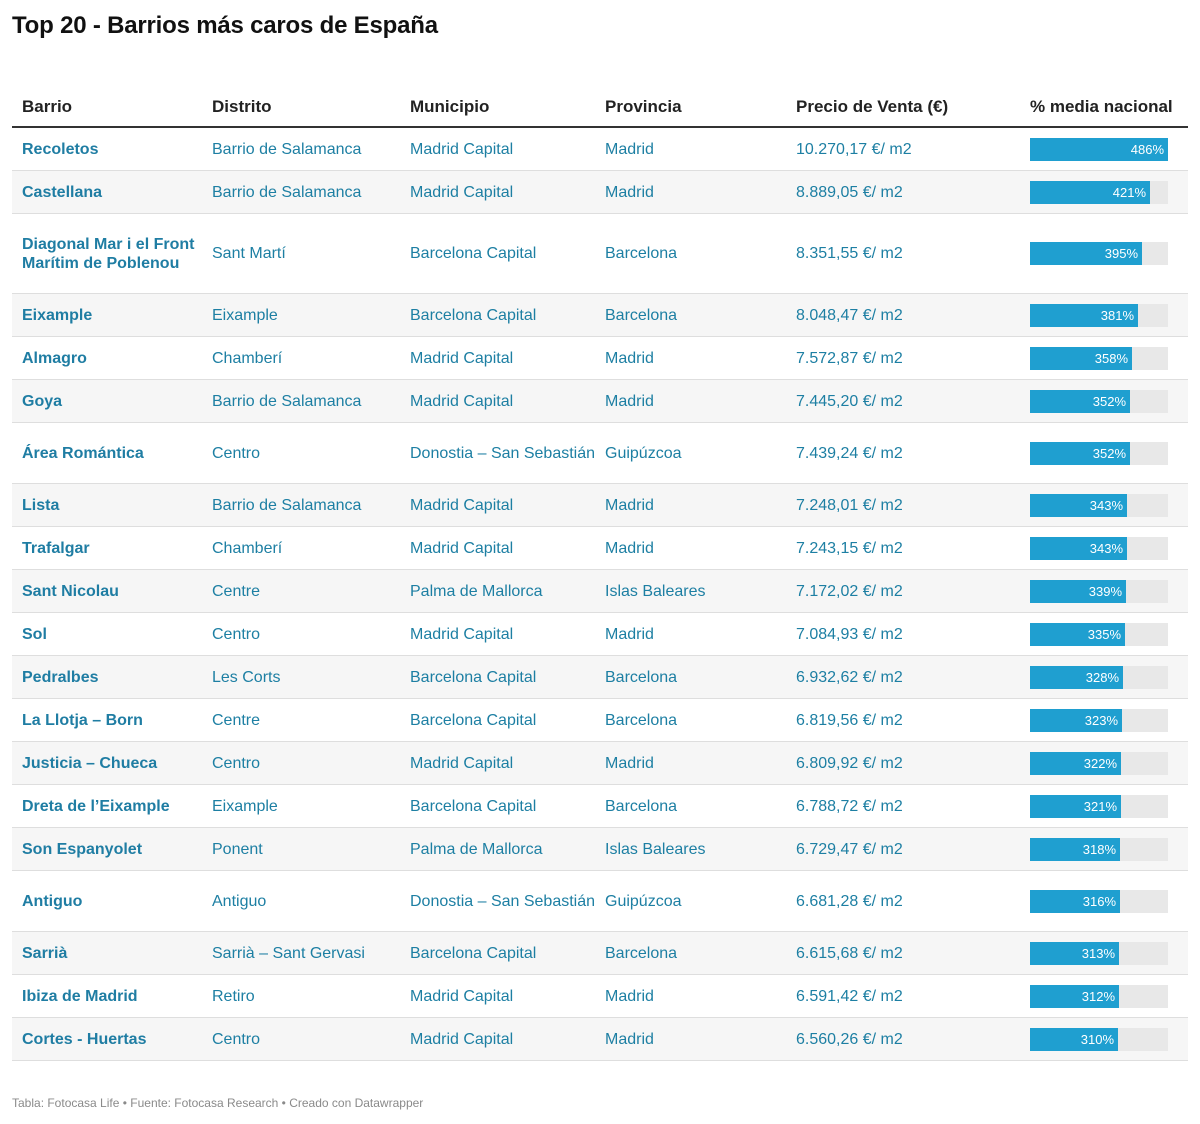 The image size is (1200, 1124). What do you see at coordinates (903, 253) in the screenshot?
I see `cell-precio: 8.351,55 €/ m2` at bounding box center [903, 253].